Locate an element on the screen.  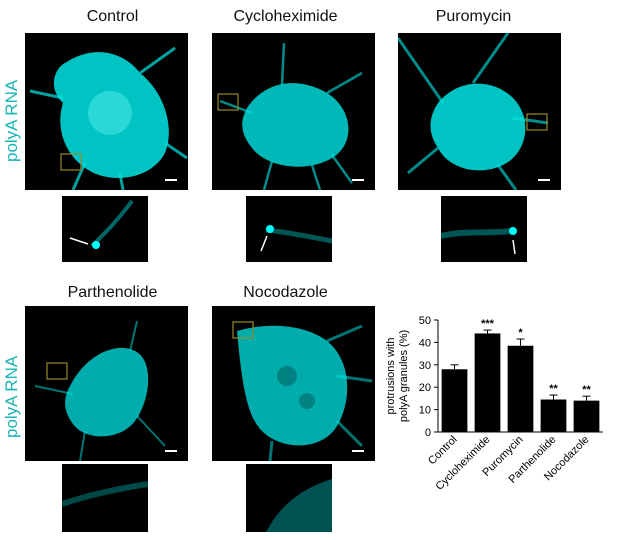
y-tick-label: 10 is located at coordinates (425, 411).